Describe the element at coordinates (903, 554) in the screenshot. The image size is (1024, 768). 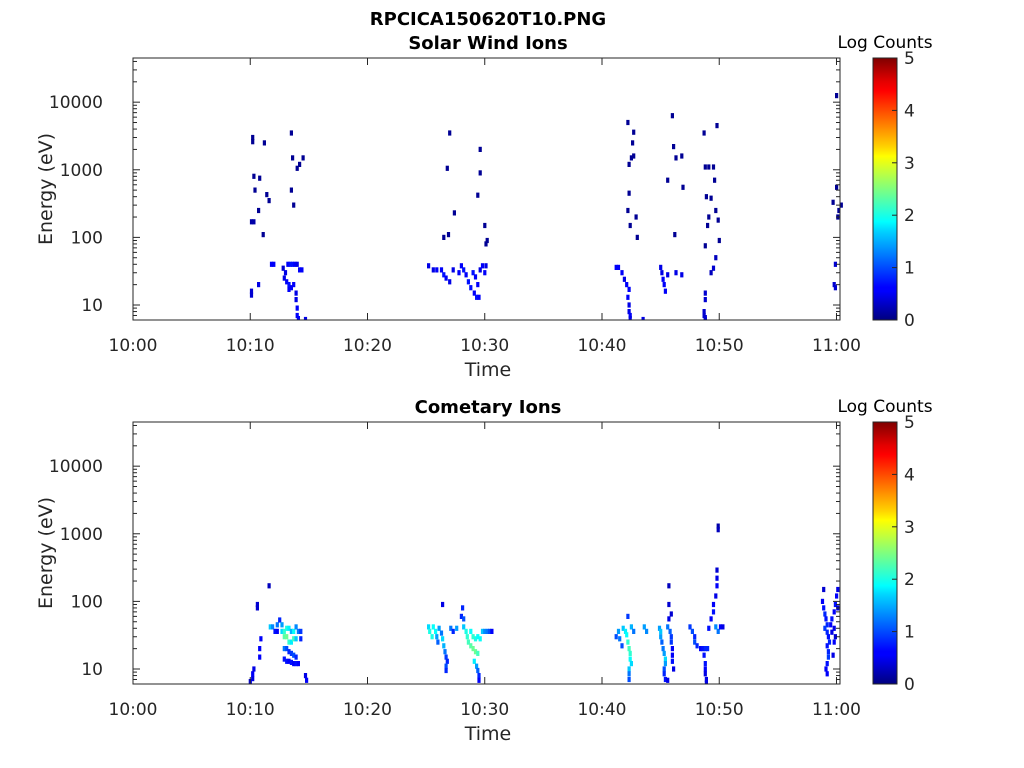
I see `colorbar-ticks: 0 1 2 3 4 5` at that location.